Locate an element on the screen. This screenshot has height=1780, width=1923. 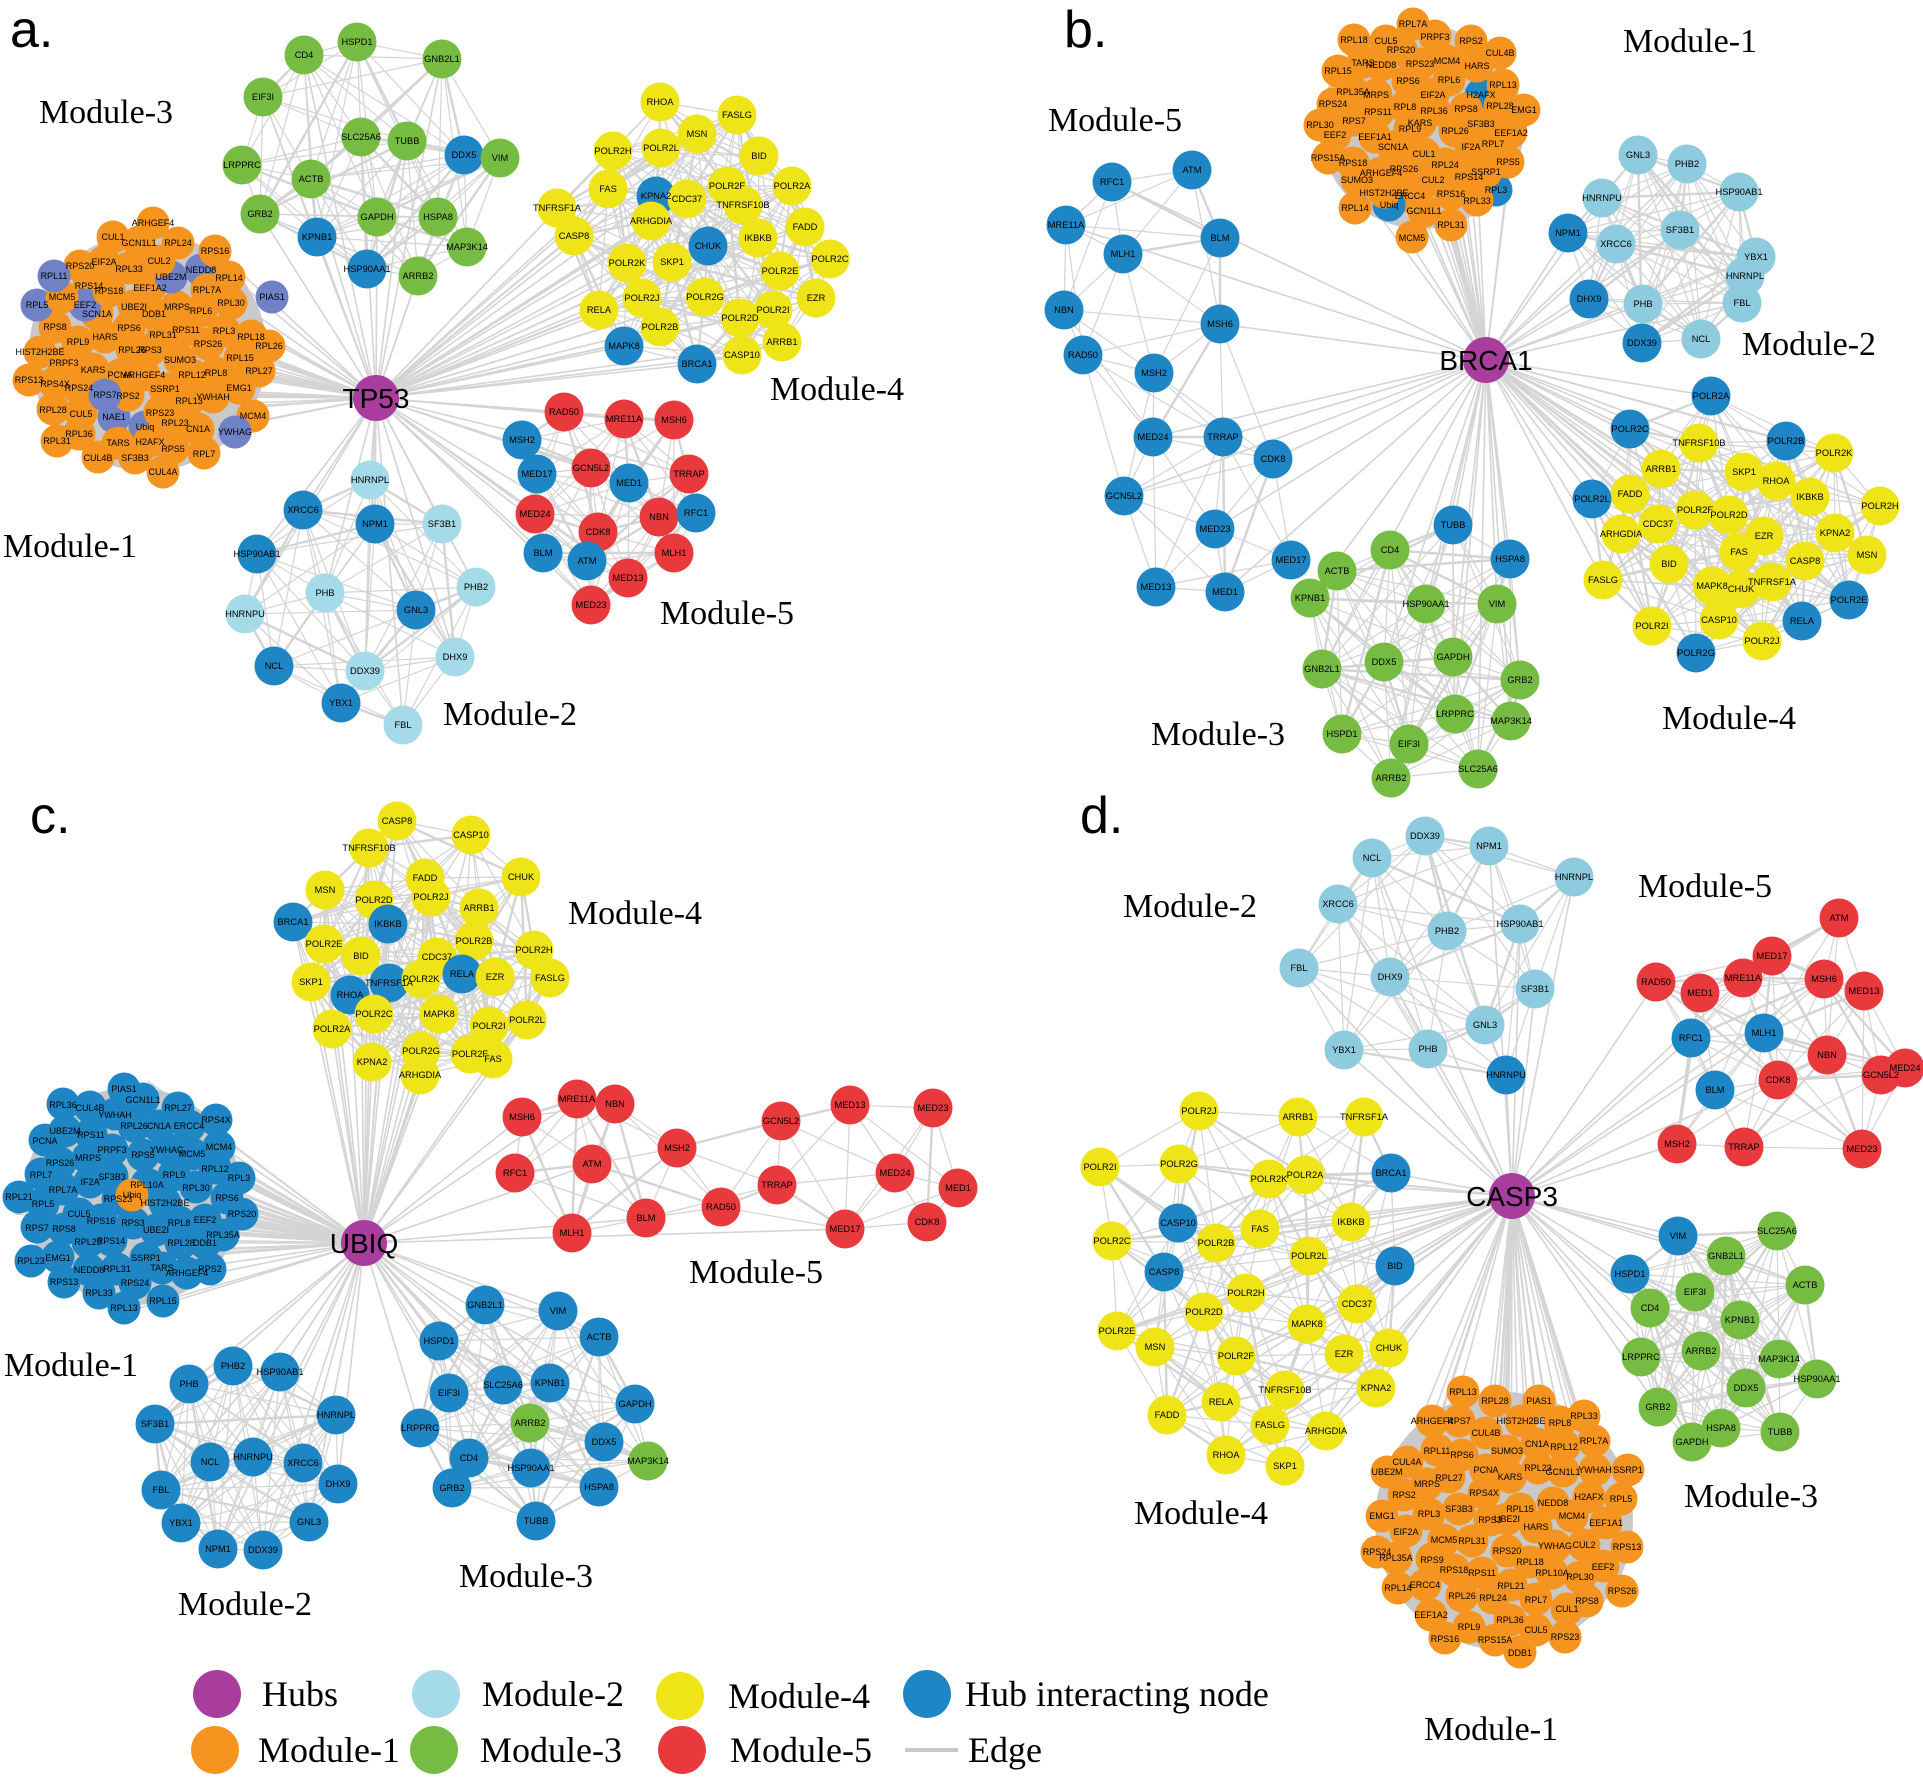
svg-text: UBE2M is located at coordinates (1386, 1472).